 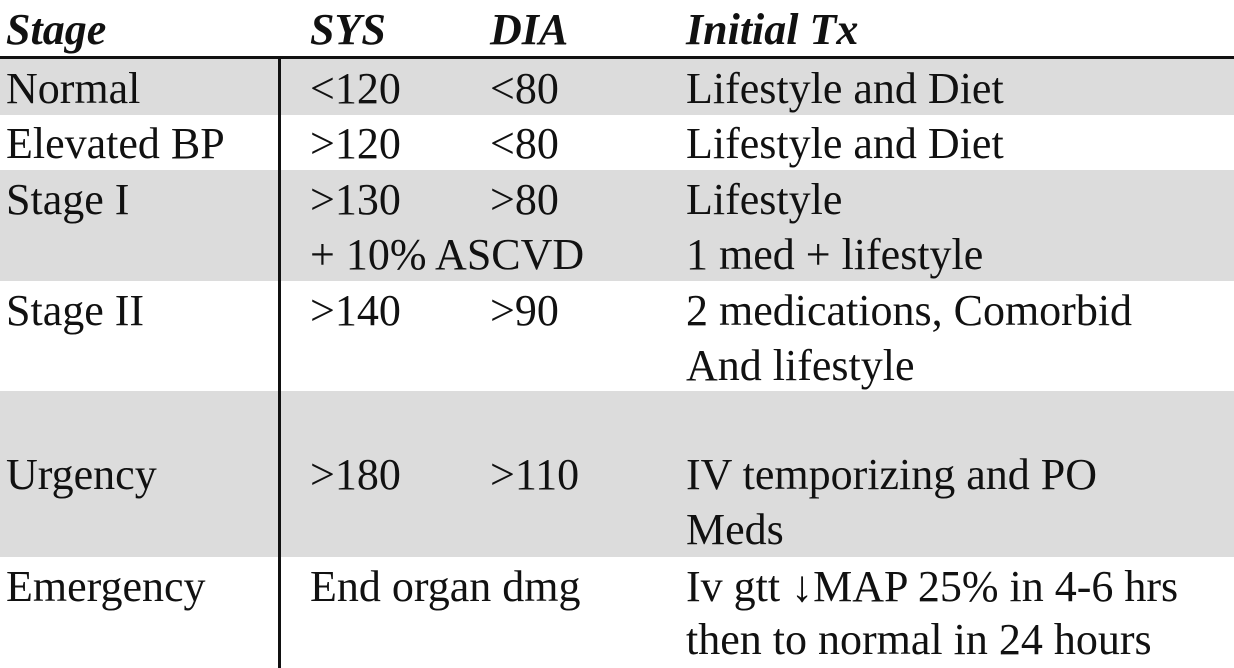 What do you see at coordinates (68, 199) in the screenshot?
I see `stage-stage-i: Stage I` at bounding box center [68, 199].